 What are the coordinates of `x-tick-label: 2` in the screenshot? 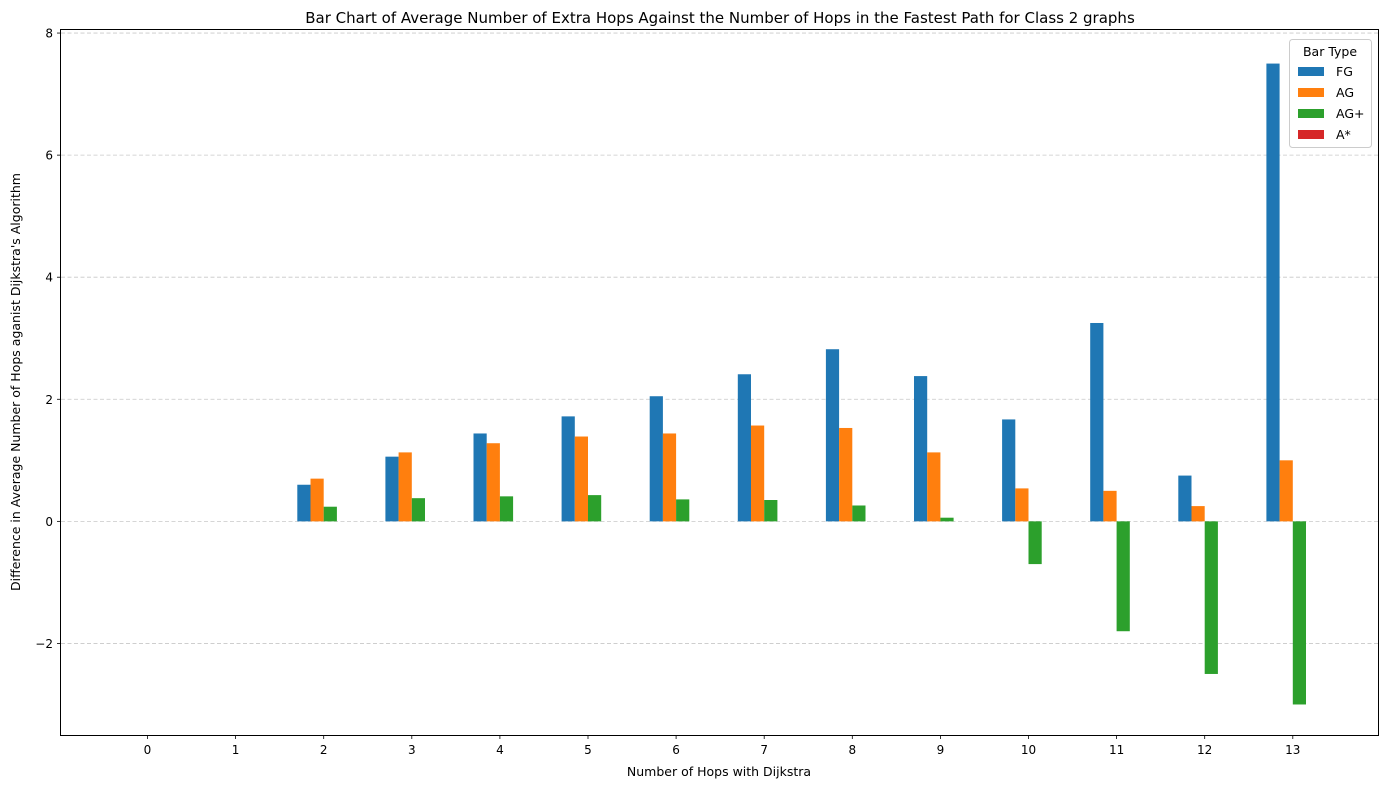 It's located at (324, 750).